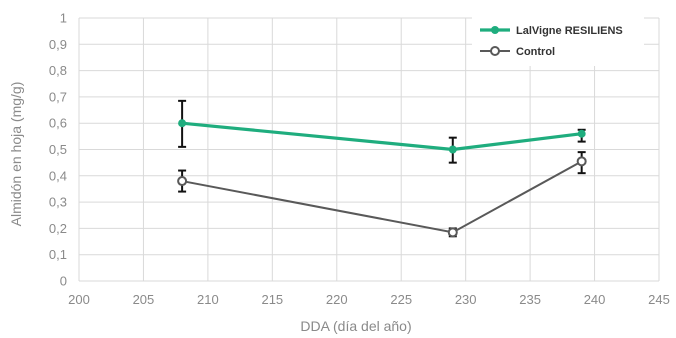  What do you see at coordinates (63, 18) in the screenshot?
I see `y-tick-label: 1` at bounding box center [63, 18].